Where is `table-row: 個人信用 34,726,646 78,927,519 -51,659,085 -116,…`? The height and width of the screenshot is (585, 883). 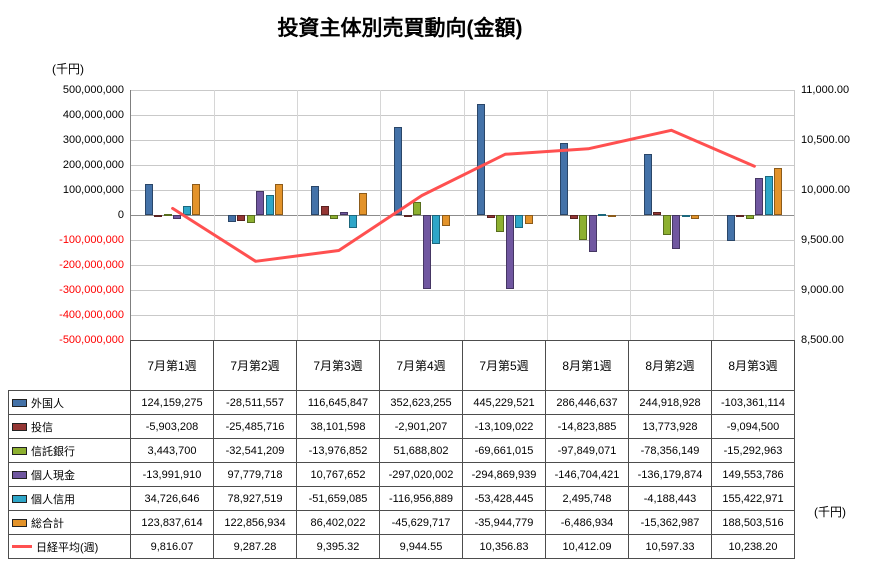
table-row: 個人信用 34,726,646 78,927,519 -51,659,085 -116,… is located at coordinates (401, 498).